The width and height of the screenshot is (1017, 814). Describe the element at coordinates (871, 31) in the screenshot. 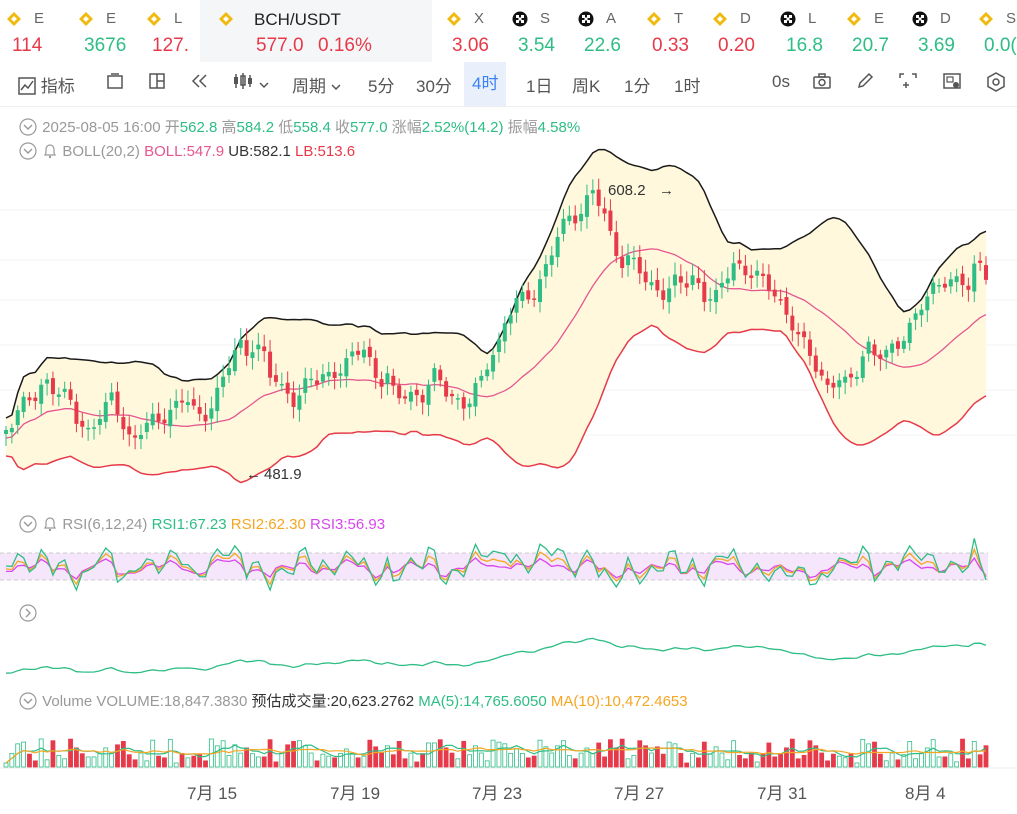

I see `ticker-item: E 20.7` at that location.